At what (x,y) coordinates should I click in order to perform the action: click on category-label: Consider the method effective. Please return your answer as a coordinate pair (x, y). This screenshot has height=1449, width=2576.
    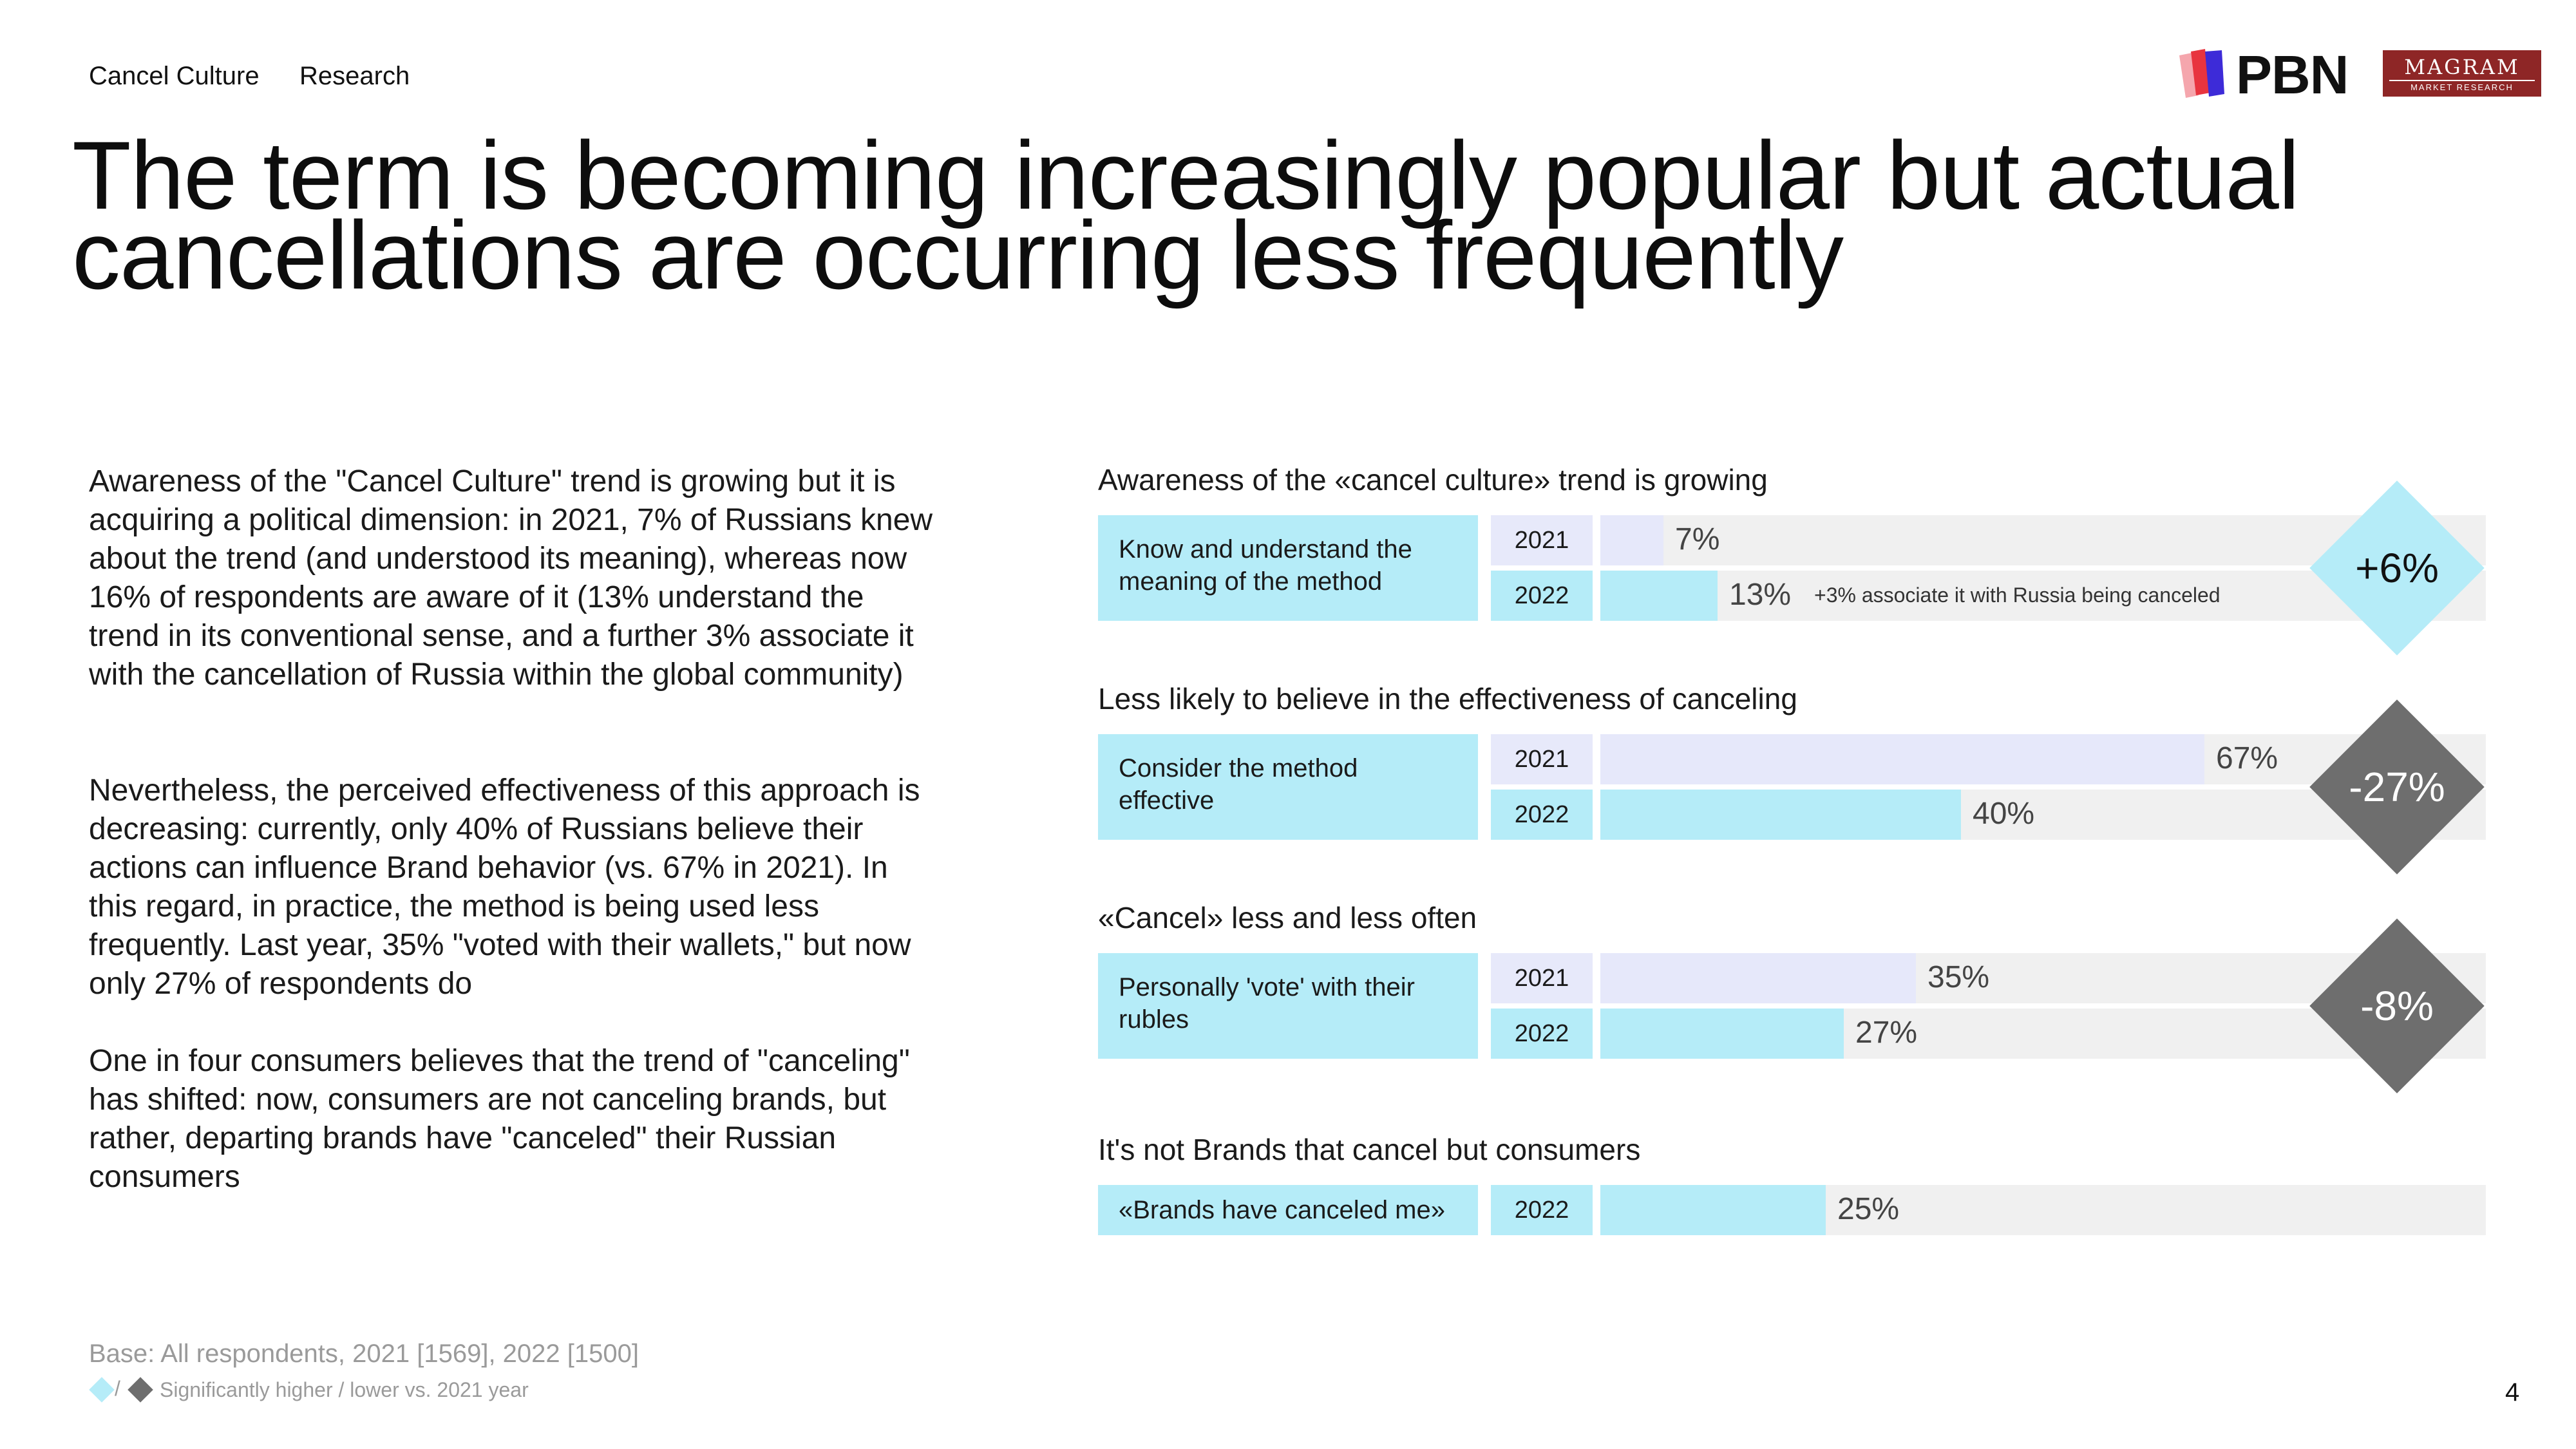
    Looking at the image, I should click on (1288, 787).